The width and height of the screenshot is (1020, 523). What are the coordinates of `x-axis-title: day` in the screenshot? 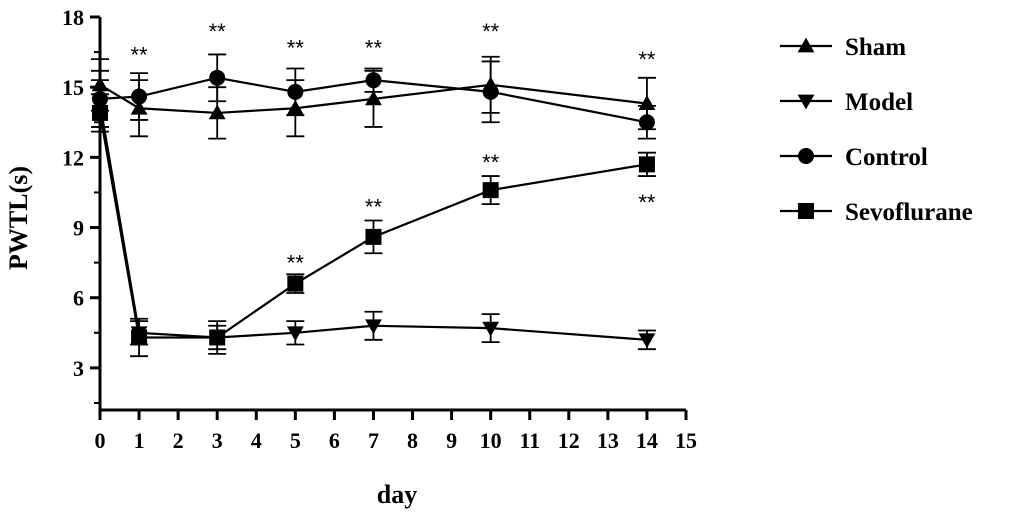 It's located at (397, 494).